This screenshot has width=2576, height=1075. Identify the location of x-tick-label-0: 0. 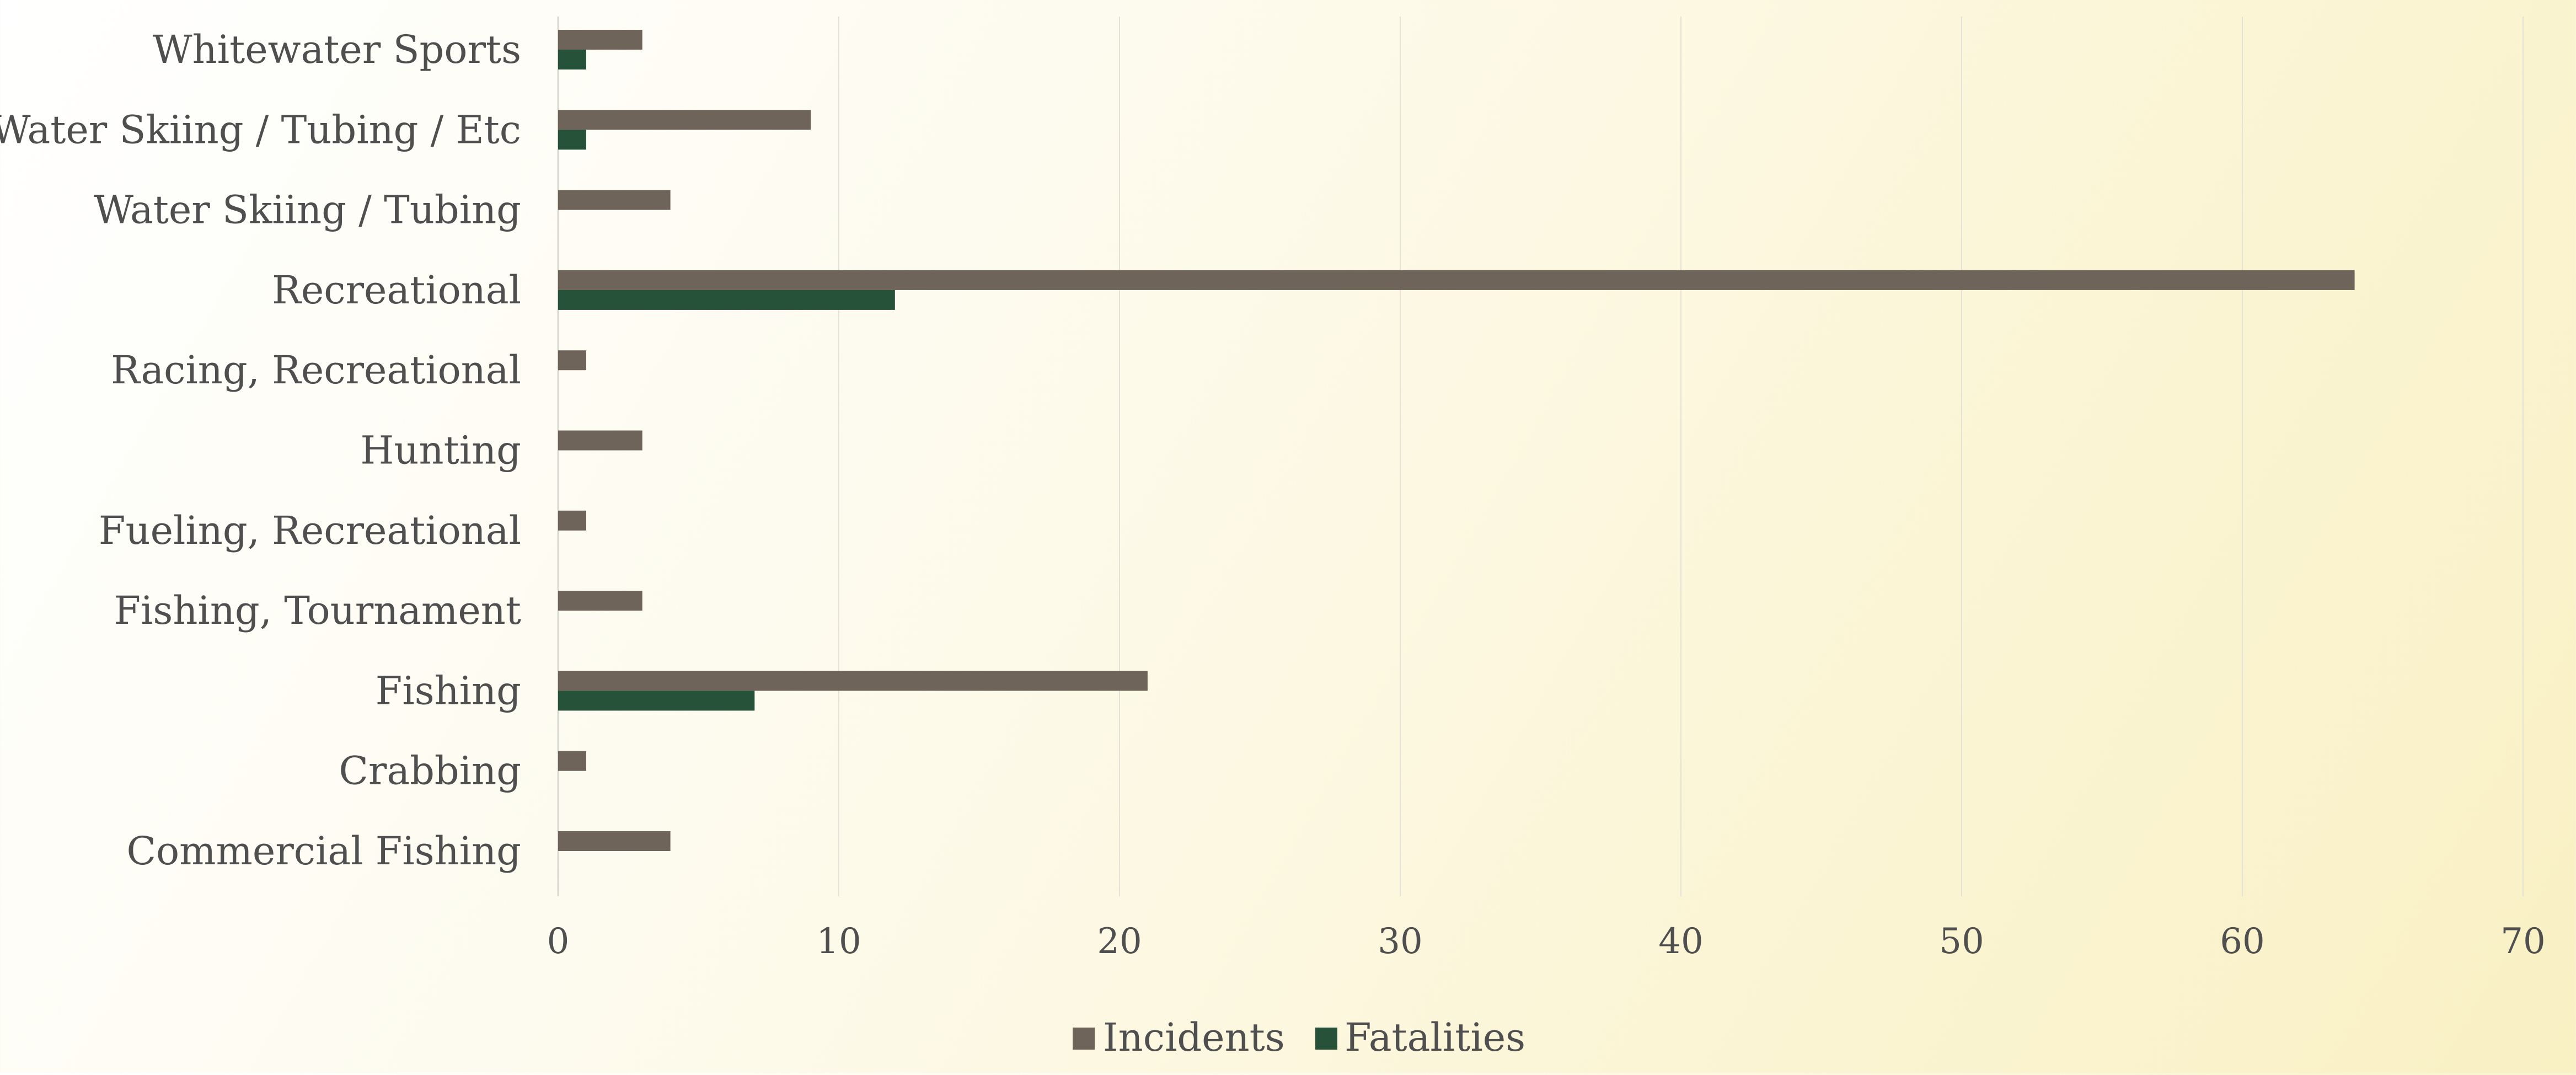
(558, 941).